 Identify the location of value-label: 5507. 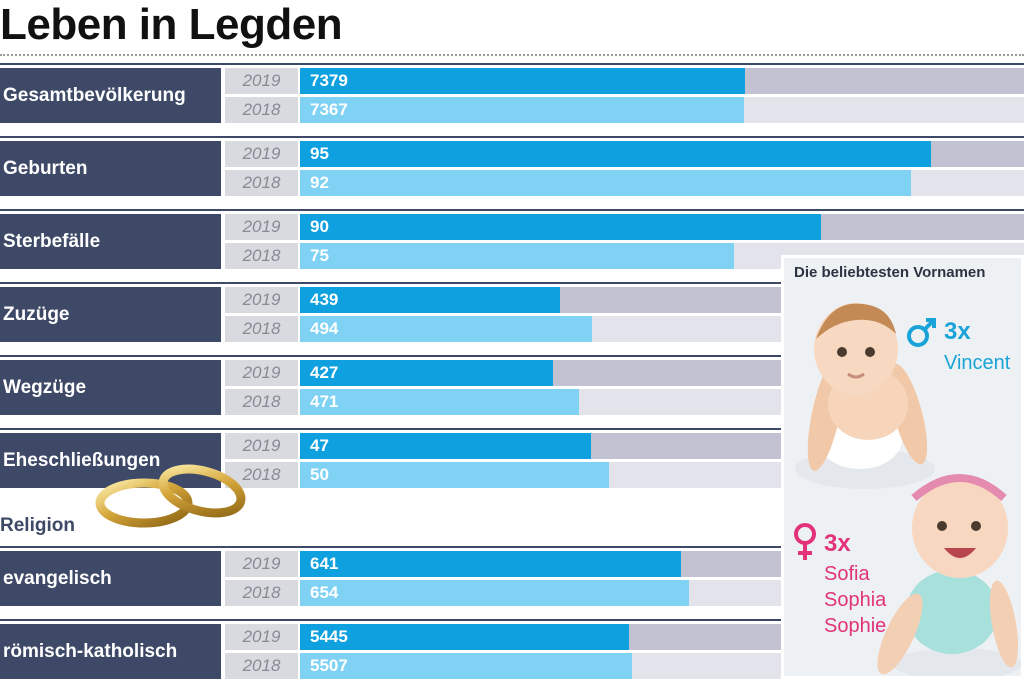
(329, 665).